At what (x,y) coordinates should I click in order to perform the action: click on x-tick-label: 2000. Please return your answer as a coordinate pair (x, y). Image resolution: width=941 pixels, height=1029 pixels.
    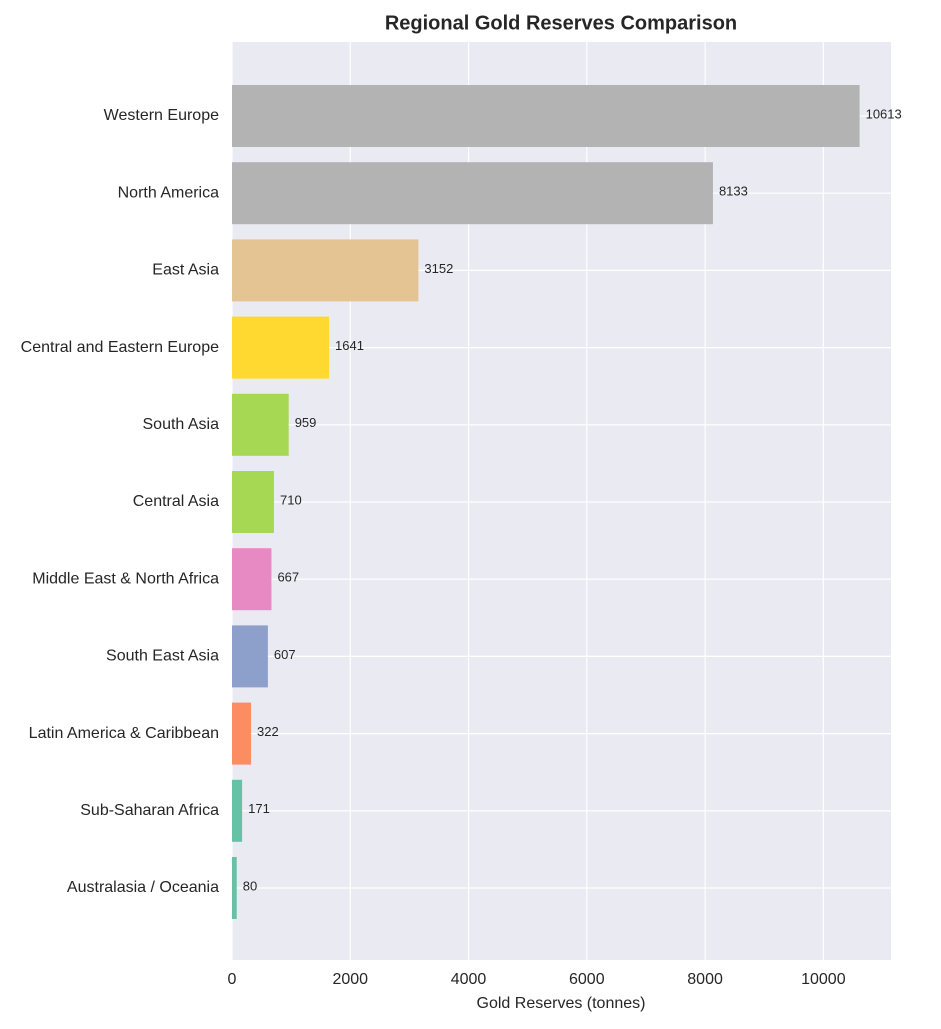
    Looking at the image, I should click on (350, 979).